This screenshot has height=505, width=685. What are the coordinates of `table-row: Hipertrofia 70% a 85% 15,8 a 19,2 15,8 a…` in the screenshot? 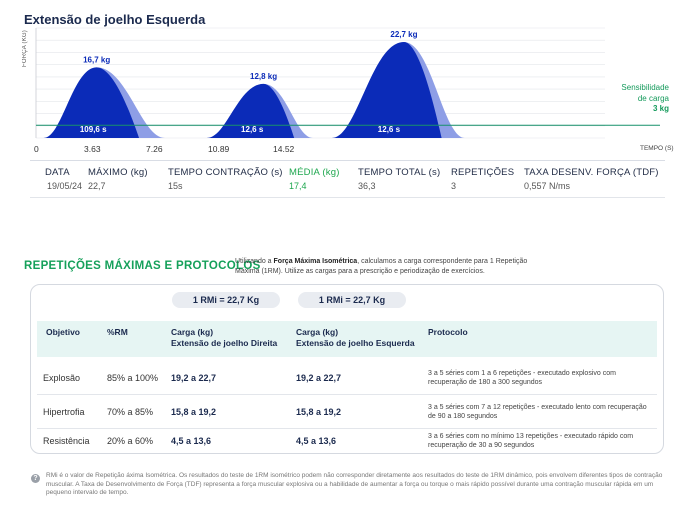 It's located at (347, 412).